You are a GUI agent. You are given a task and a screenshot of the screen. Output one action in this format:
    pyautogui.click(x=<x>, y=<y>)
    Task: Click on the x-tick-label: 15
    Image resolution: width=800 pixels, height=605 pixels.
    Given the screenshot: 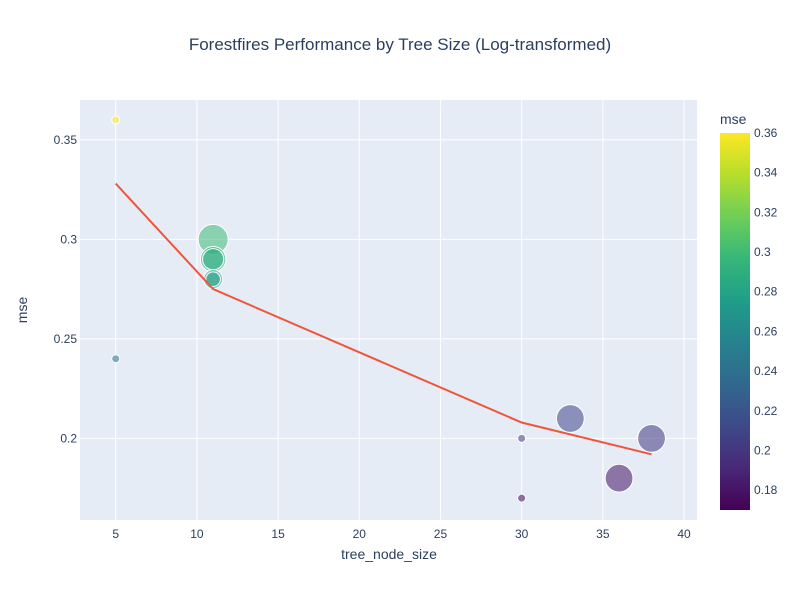 What is the action you would take?
    pyautogui.click(x=278, y=534)
    